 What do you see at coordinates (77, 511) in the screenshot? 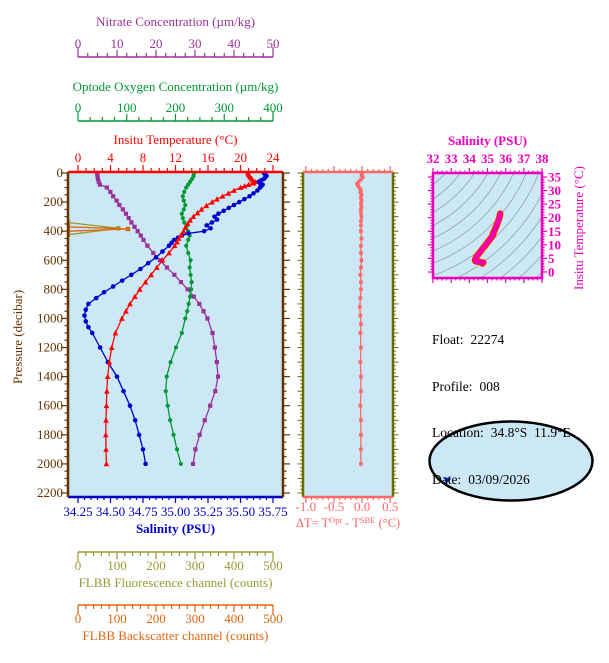
I see `salinity-tick-label: 34.25` at bounding box center [77, 511].